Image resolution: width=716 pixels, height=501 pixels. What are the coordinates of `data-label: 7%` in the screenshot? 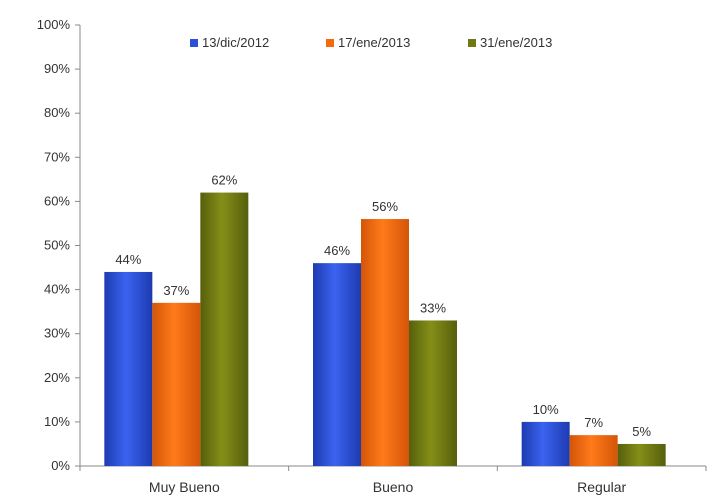 It's located at (593, 422).